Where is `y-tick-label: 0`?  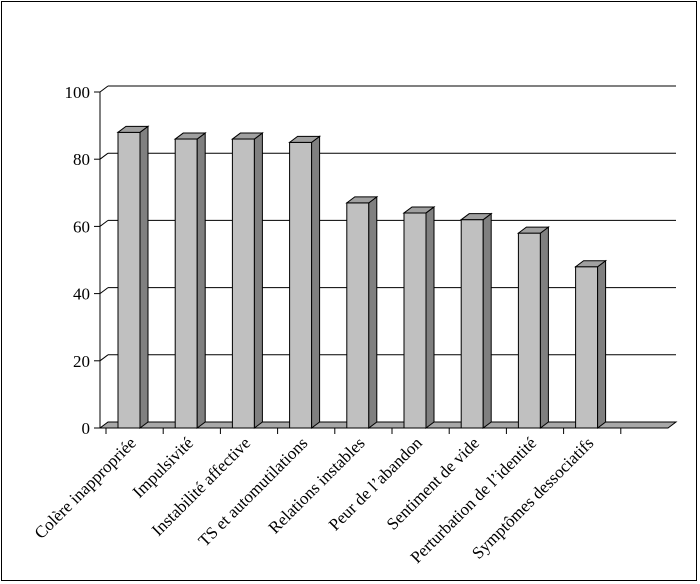
y-tick-label: 0 is located at coordinates (86, 428).